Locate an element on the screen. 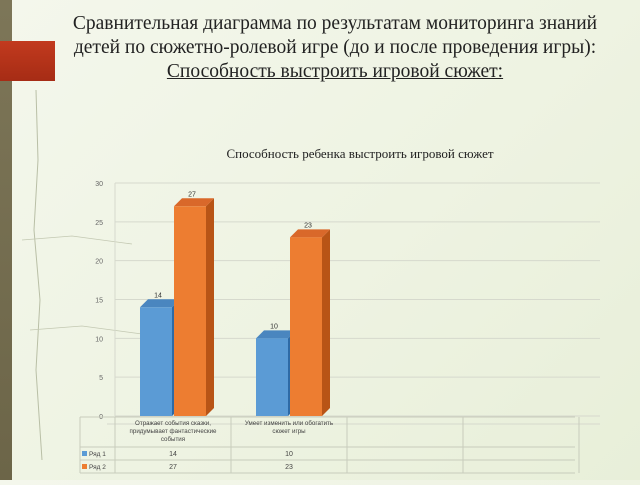 The image size is (640, 485). left-accent-strip is located at coordinates (6, 240).